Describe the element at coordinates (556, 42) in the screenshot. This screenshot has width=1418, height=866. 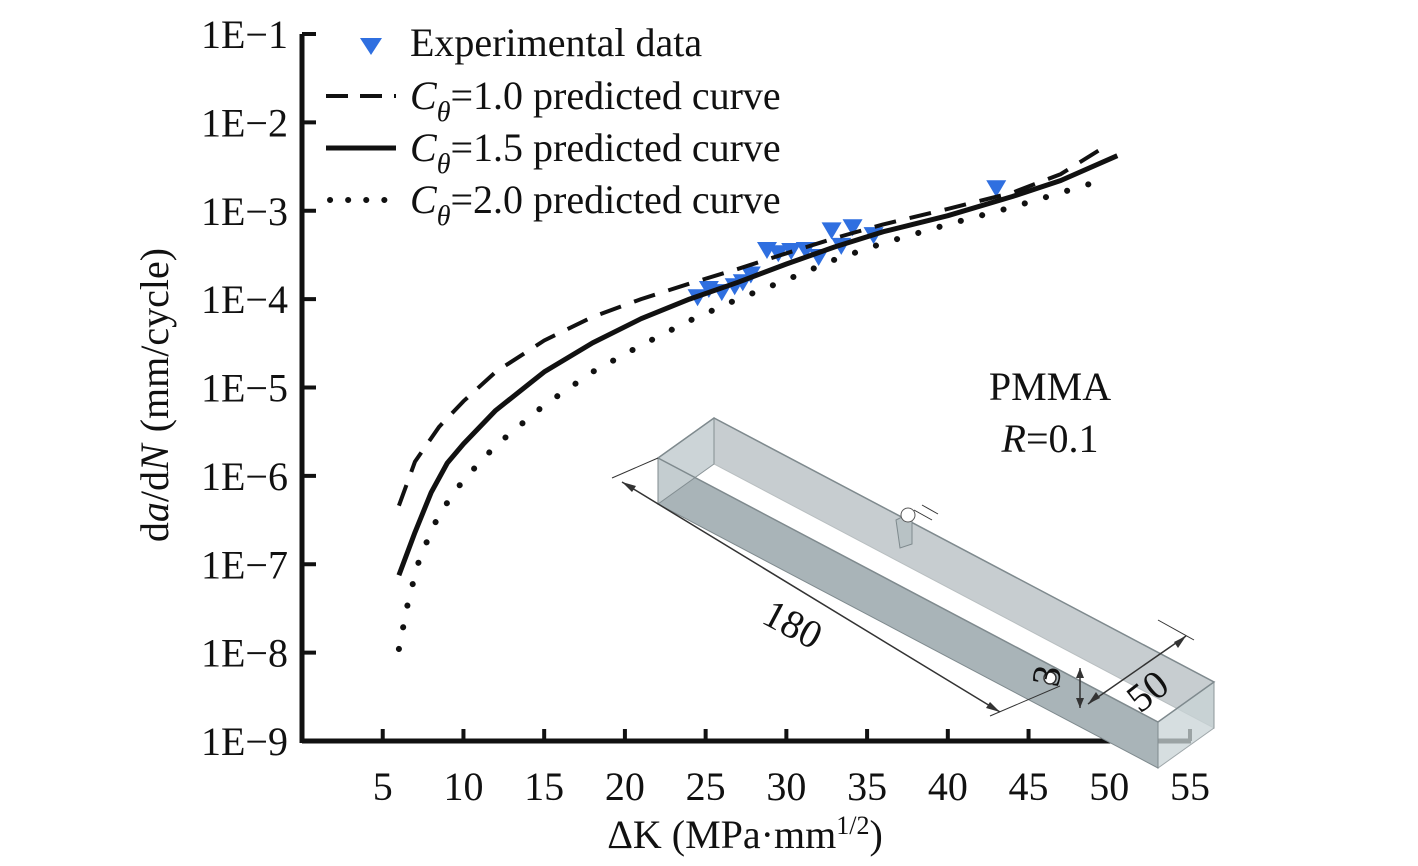
I see `legend-label-experimental: Experimental data` at that location.